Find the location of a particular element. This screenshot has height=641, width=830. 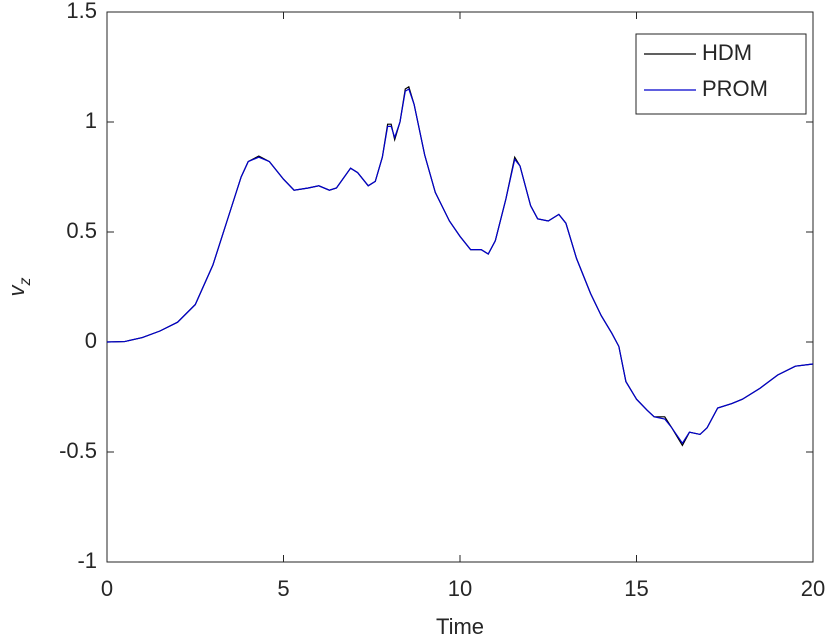

y-tick-label: 0.5 is located at coordinates (81, 230).